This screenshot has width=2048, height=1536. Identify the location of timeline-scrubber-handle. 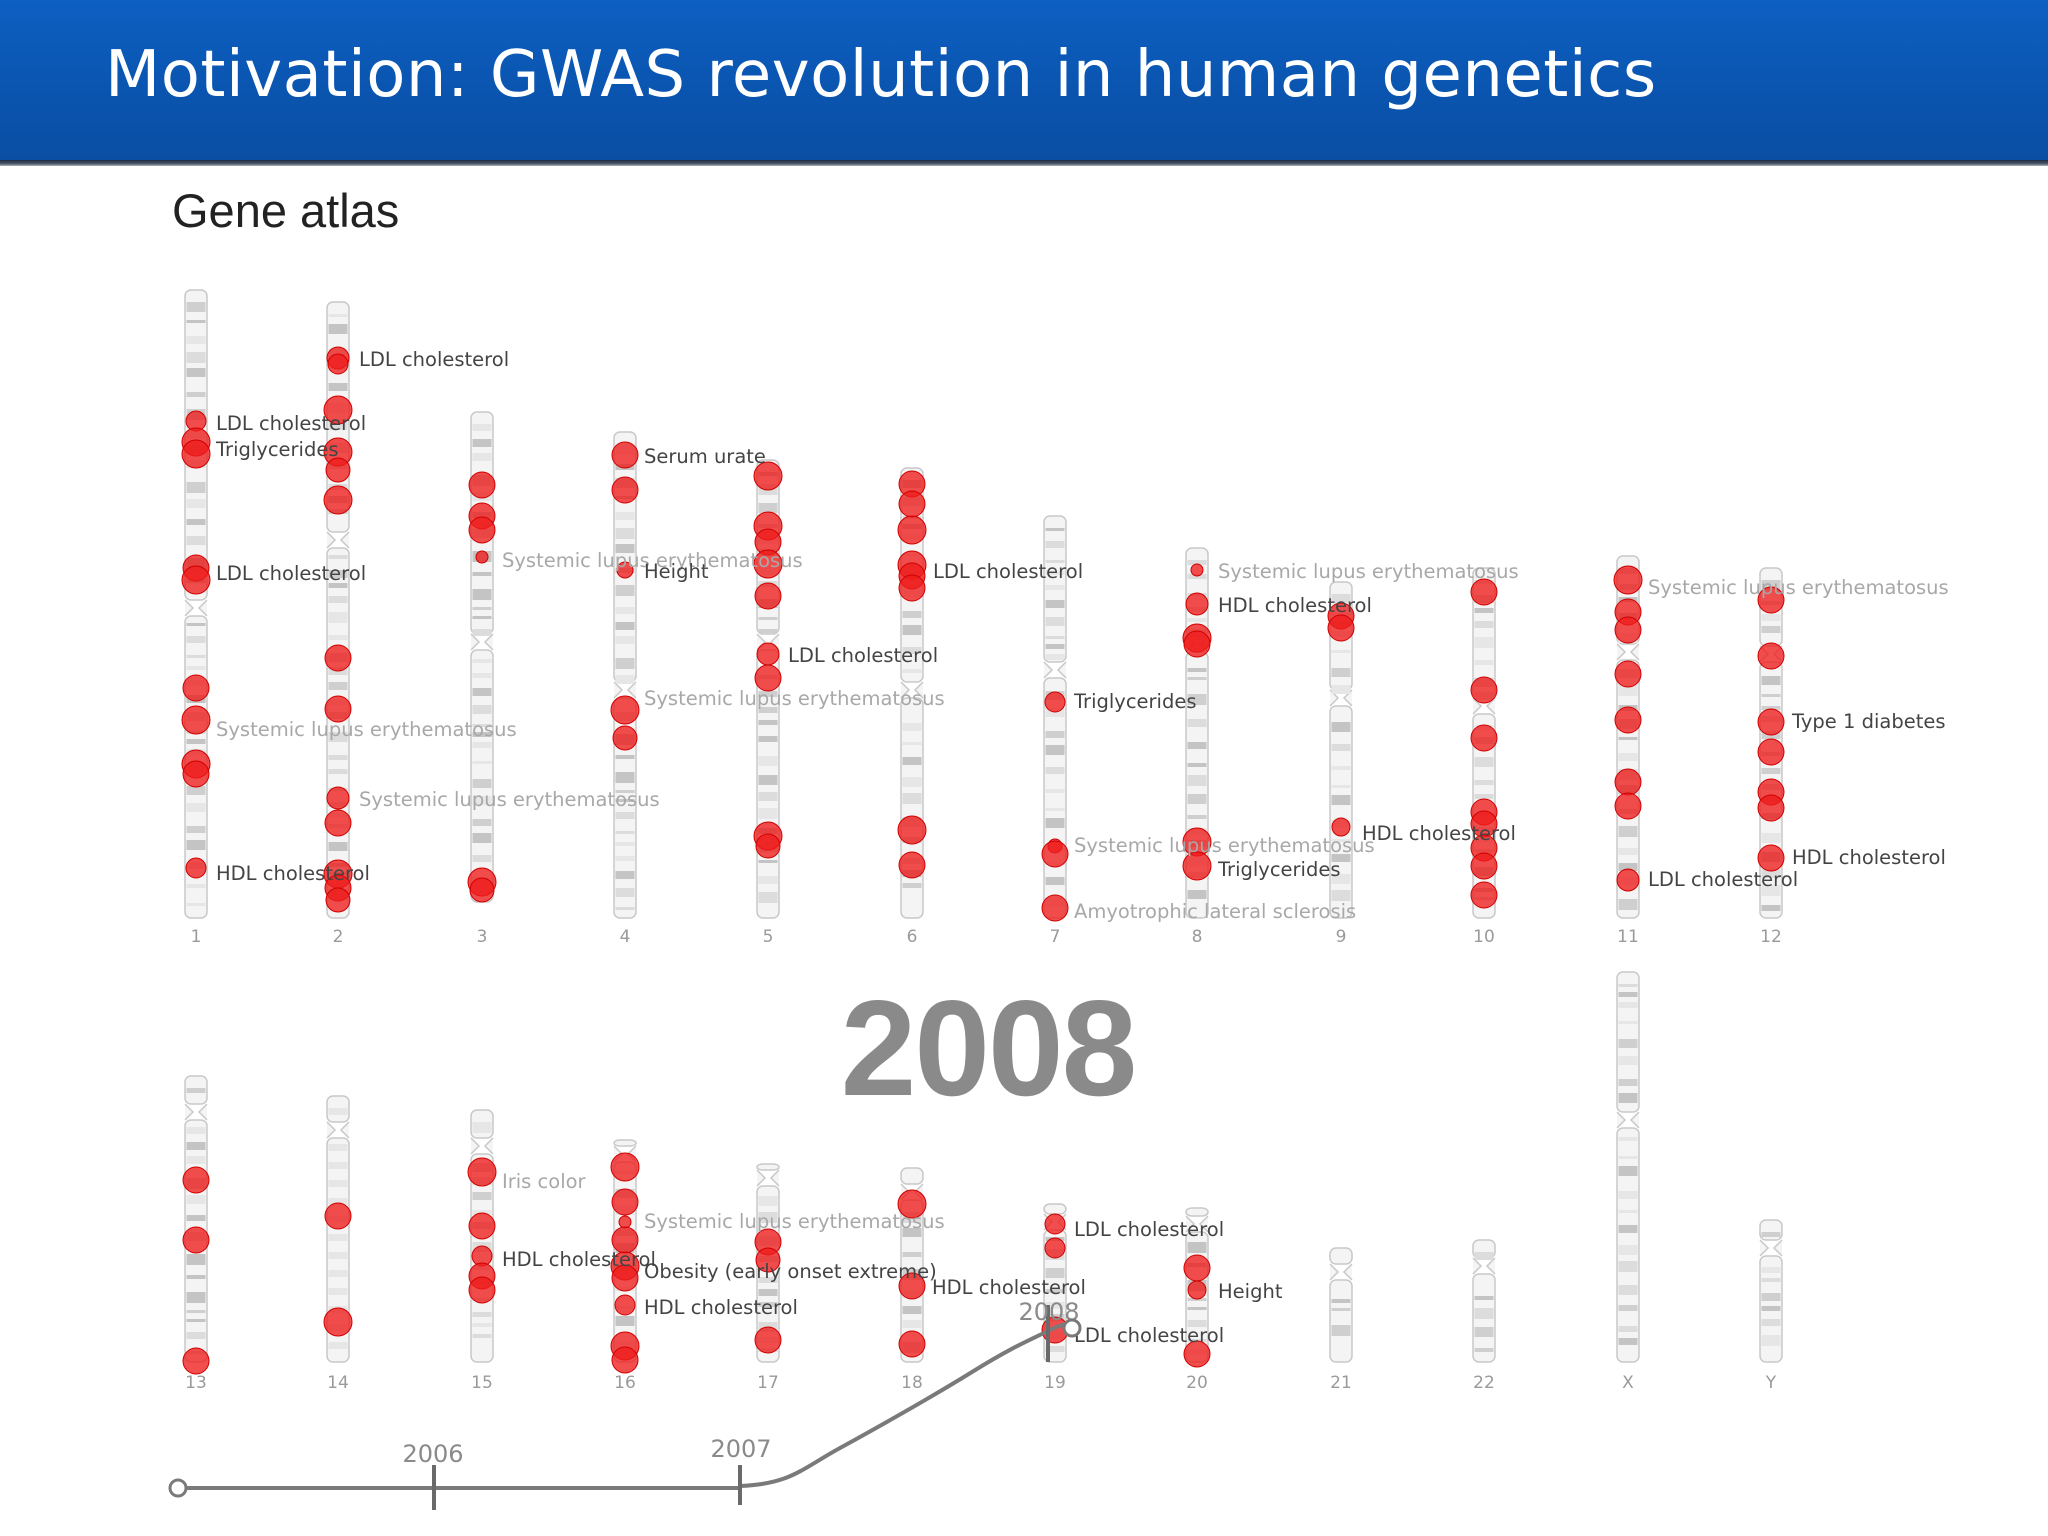
(1072, 1328).